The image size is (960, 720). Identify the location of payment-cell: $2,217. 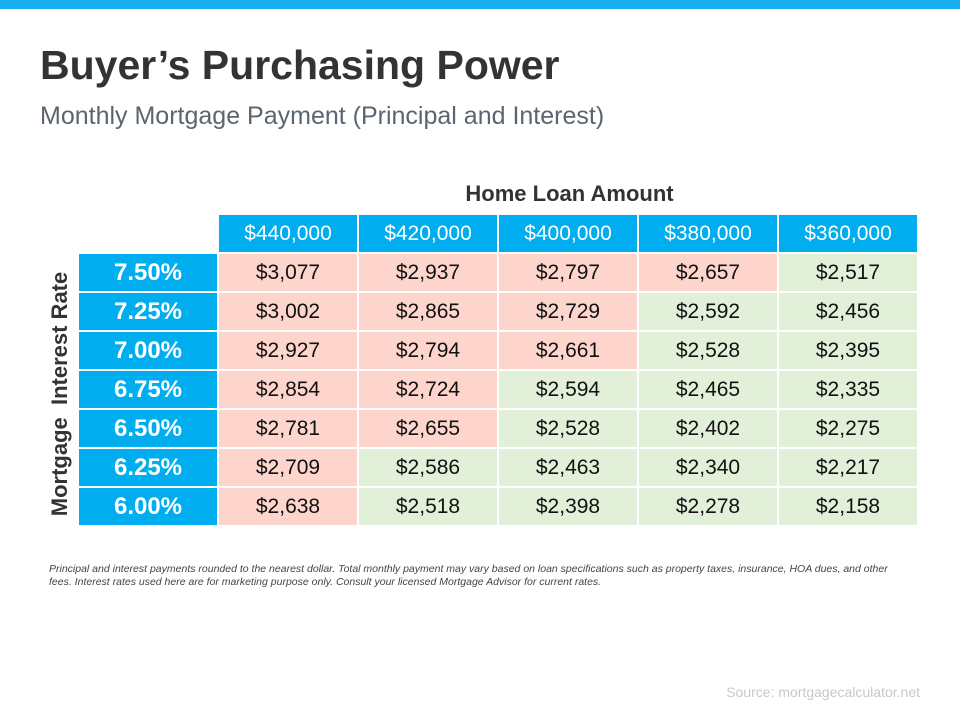
(848, 467).